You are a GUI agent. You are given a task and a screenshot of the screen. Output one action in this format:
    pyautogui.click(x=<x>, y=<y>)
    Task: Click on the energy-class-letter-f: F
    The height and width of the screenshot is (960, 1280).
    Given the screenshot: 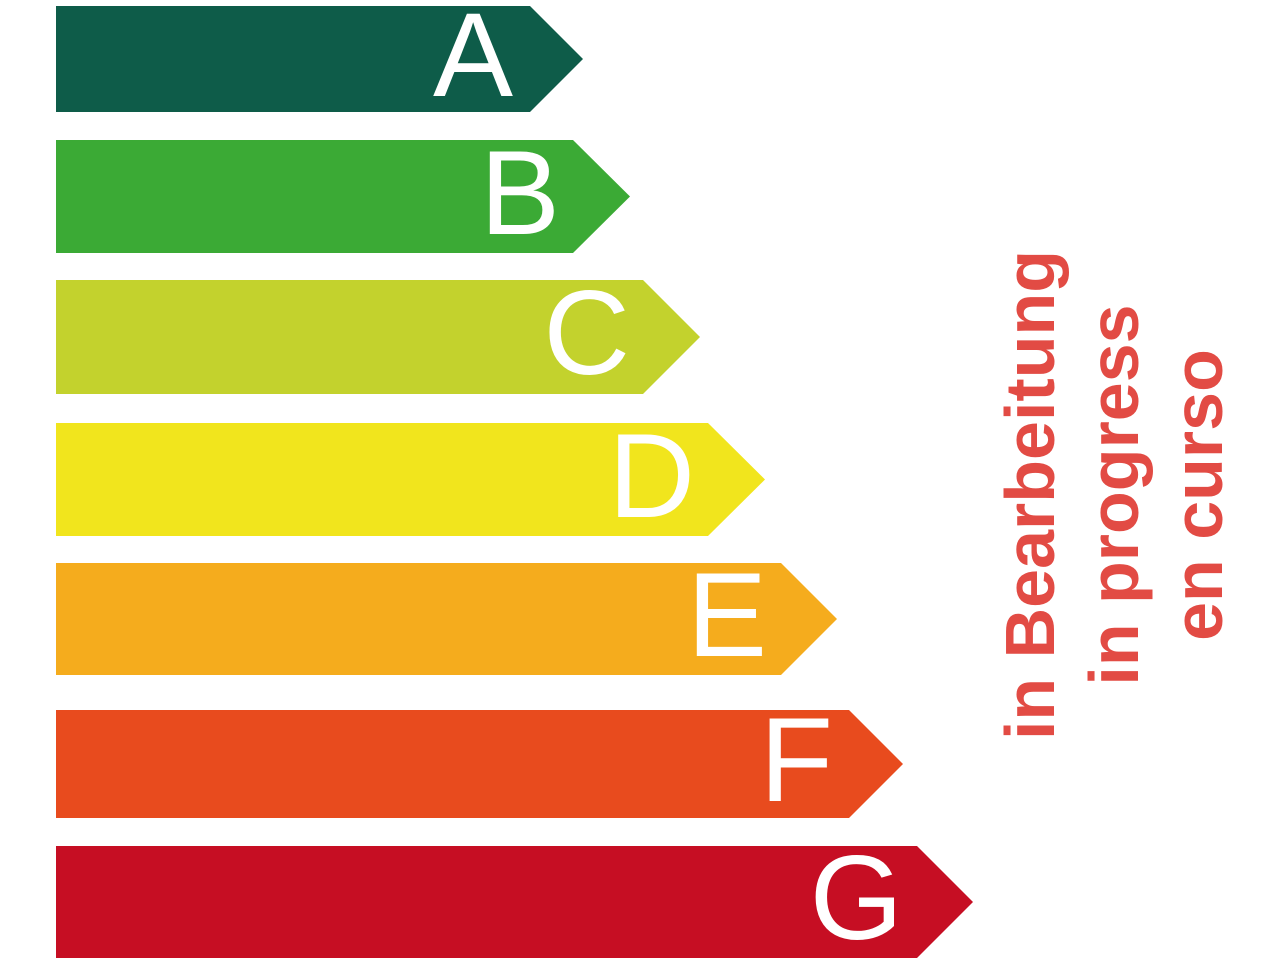 What is the action you would take?
    pyautogui.click(x=796, y=760)
    